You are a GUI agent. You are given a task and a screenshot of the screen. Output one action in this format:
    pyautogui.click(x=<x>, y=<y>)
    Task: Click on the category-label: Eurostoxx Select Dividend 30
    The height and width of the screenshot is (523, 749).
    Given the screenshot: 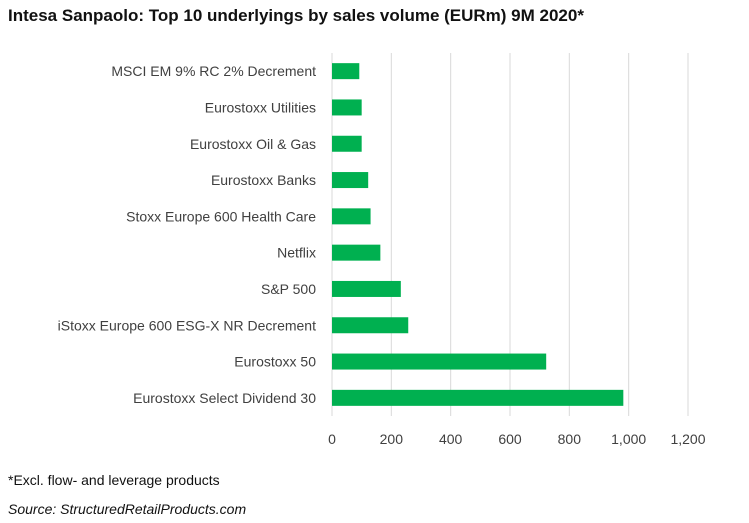 What is the action you would take?
    pyautogui.click(x=224, y=398)
    